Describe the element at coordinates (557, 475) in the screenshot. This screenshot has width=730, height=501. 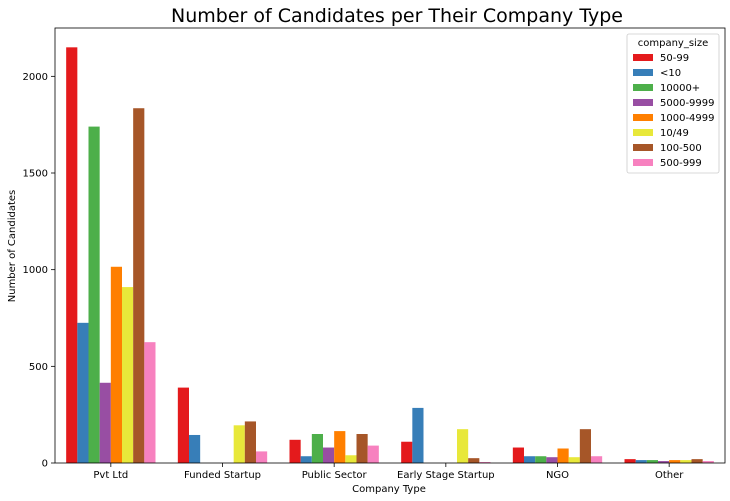
I see `x-tick-label: NGO` at that location.